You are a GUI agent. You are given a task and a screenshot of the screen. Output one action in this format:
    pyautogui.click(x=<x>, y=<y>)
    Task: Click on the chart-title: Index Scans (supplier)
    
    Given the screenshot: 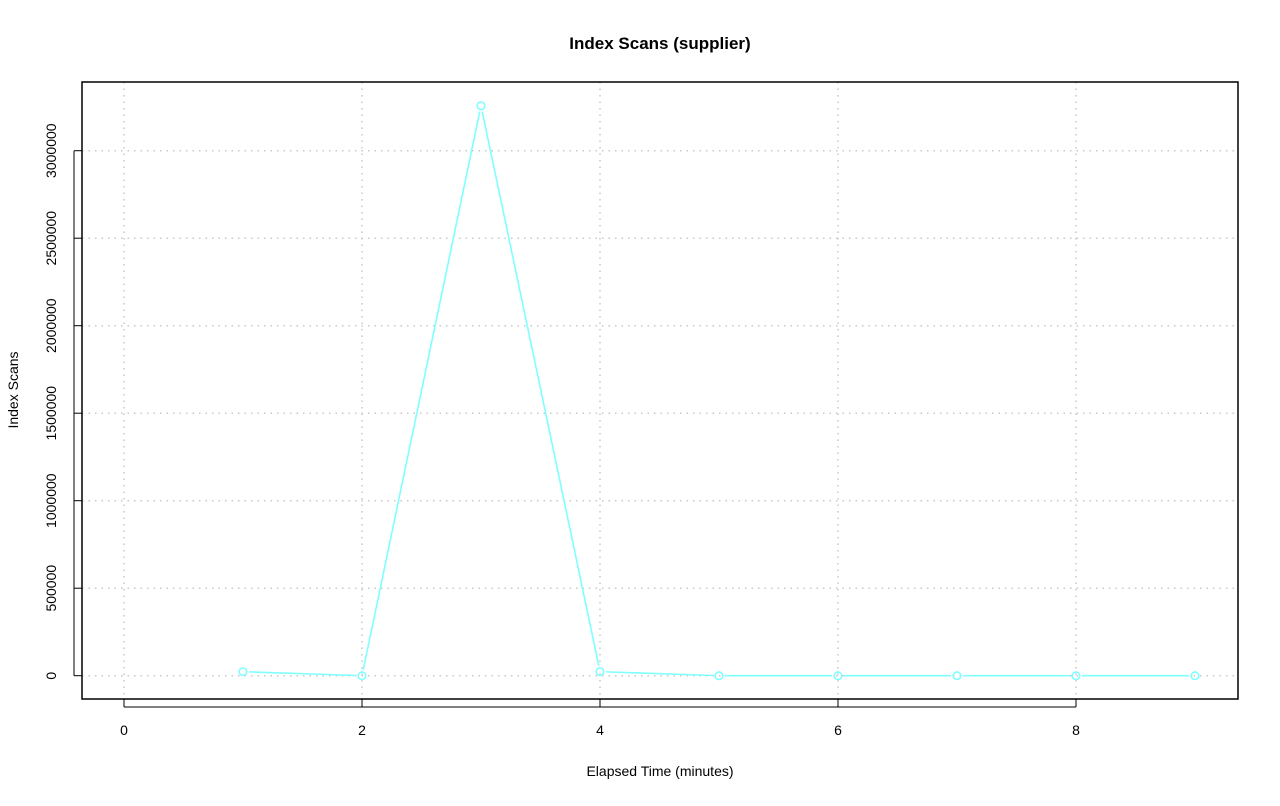 What is the action you would take?
    pyautogui.click(x=659, y=43)
    